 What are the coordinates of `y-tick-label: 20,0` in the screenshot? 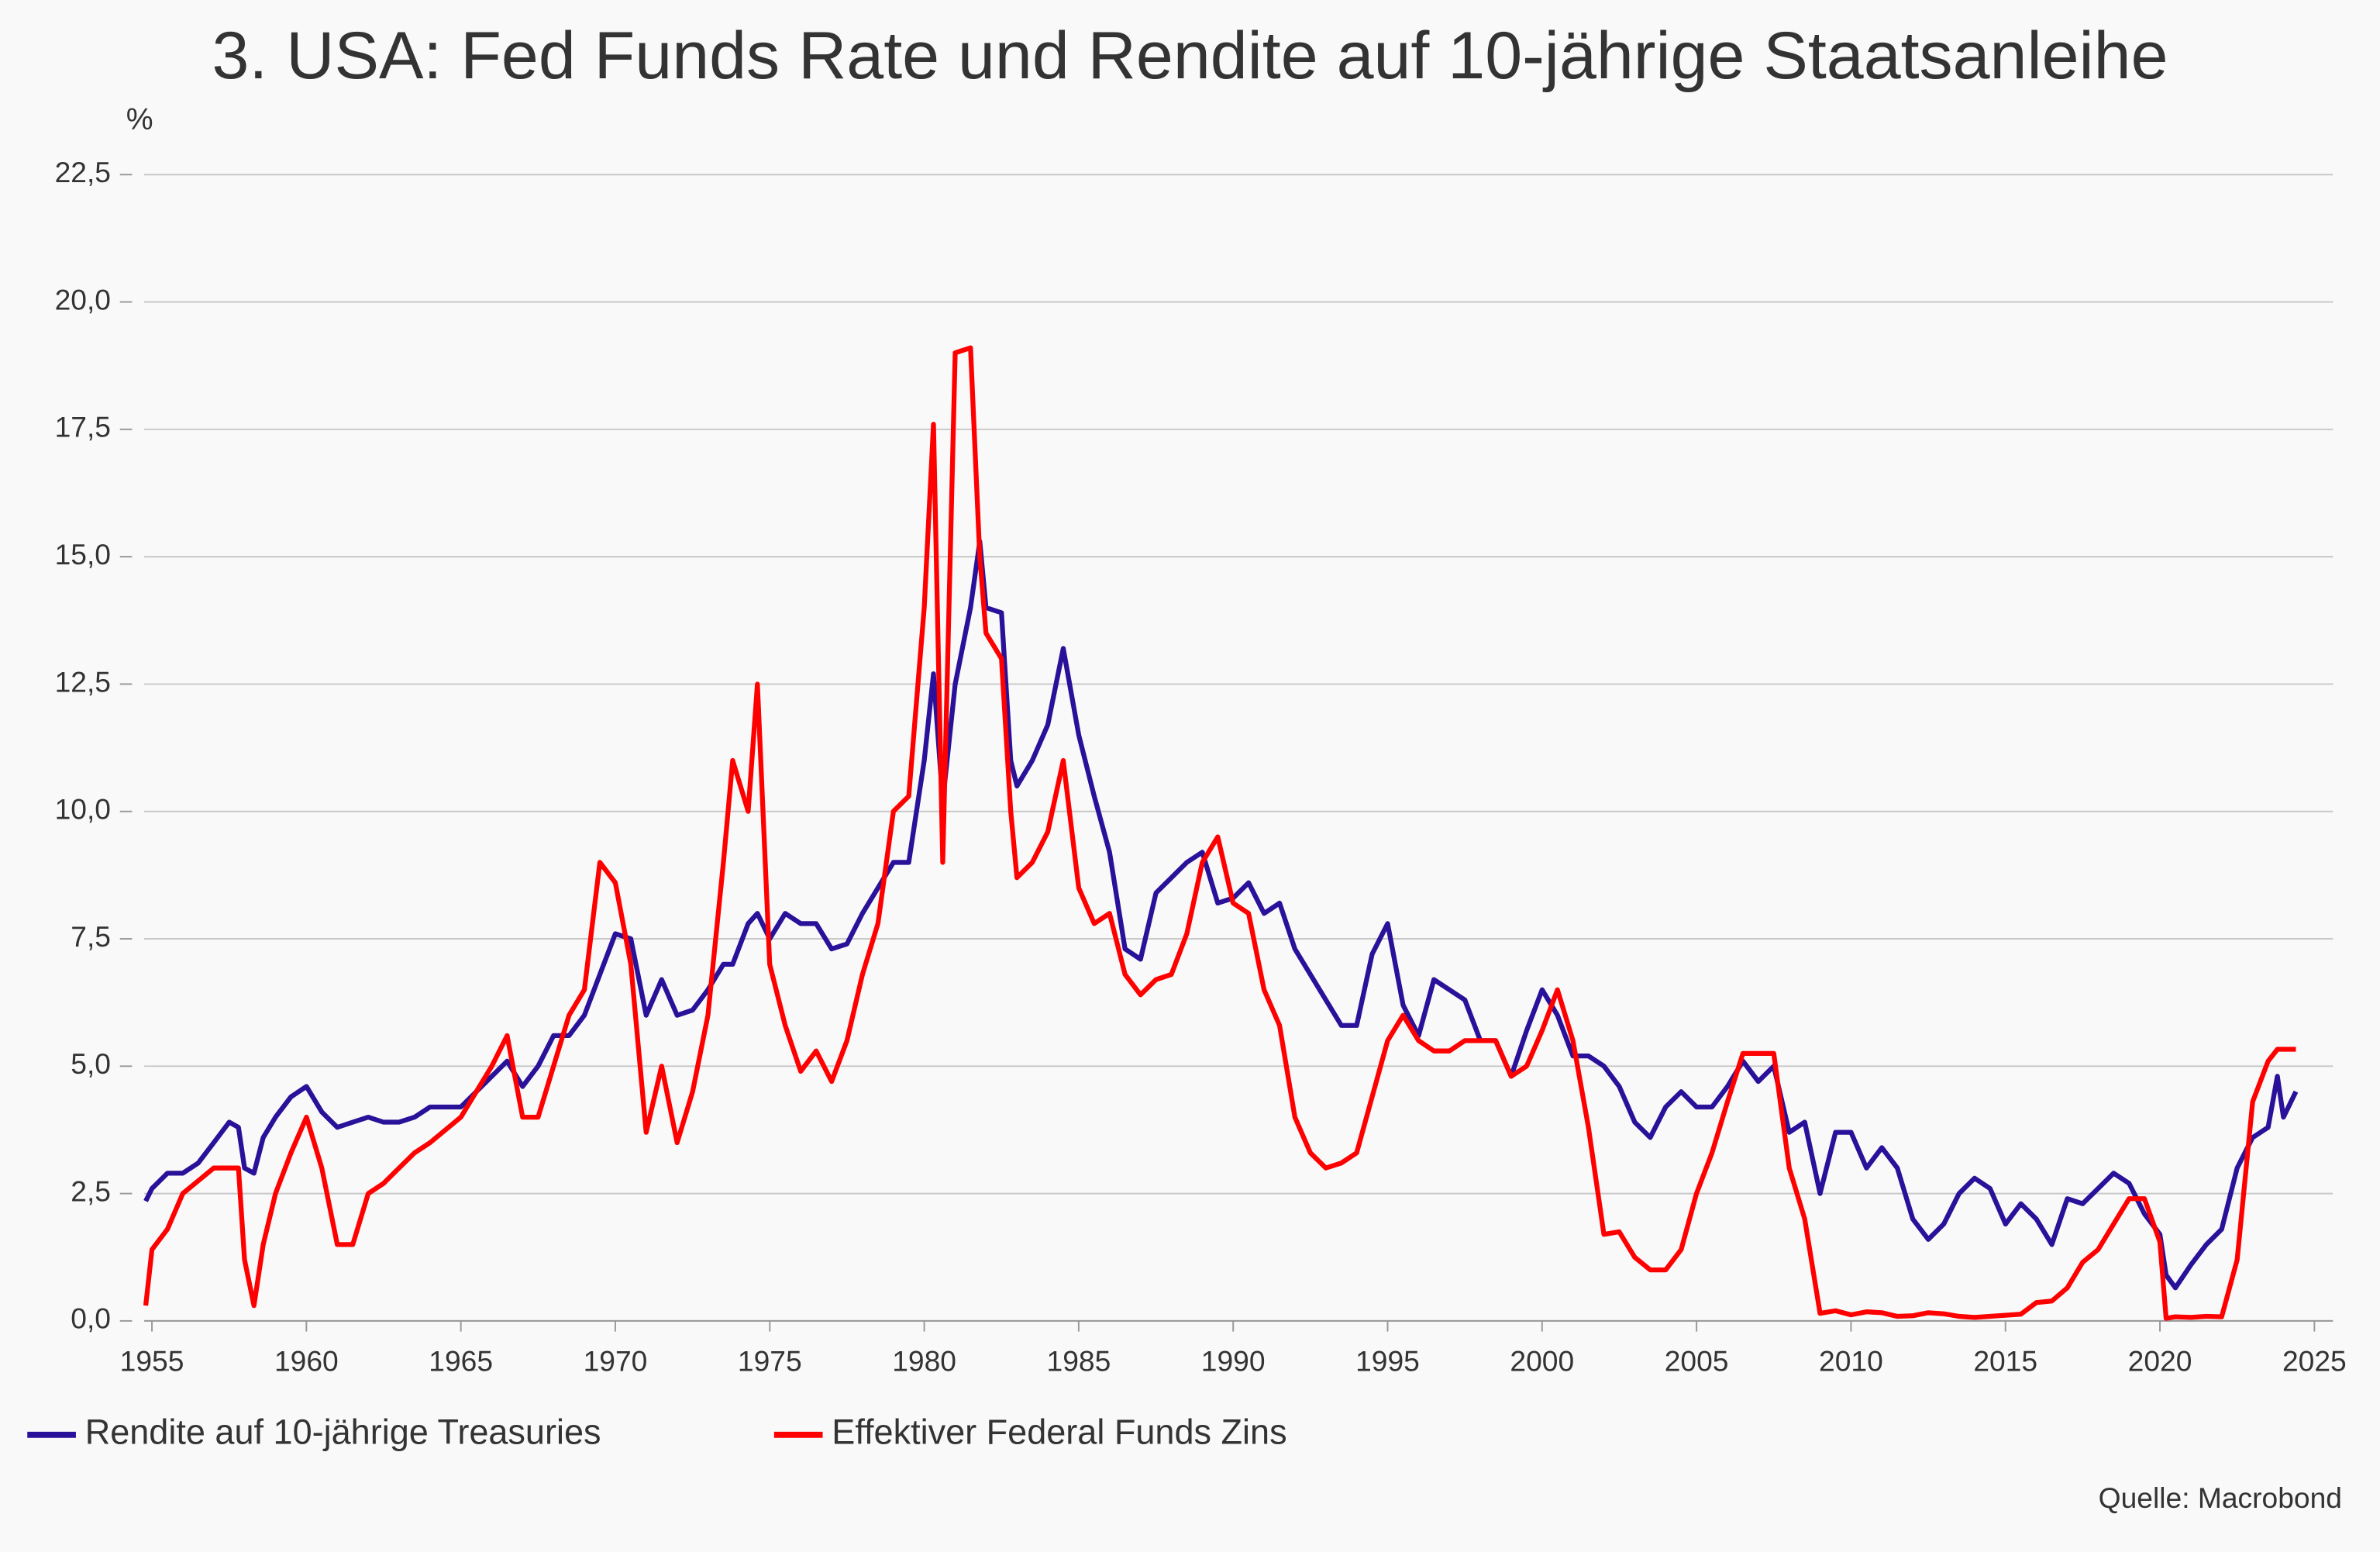 It's located at (83, 299).